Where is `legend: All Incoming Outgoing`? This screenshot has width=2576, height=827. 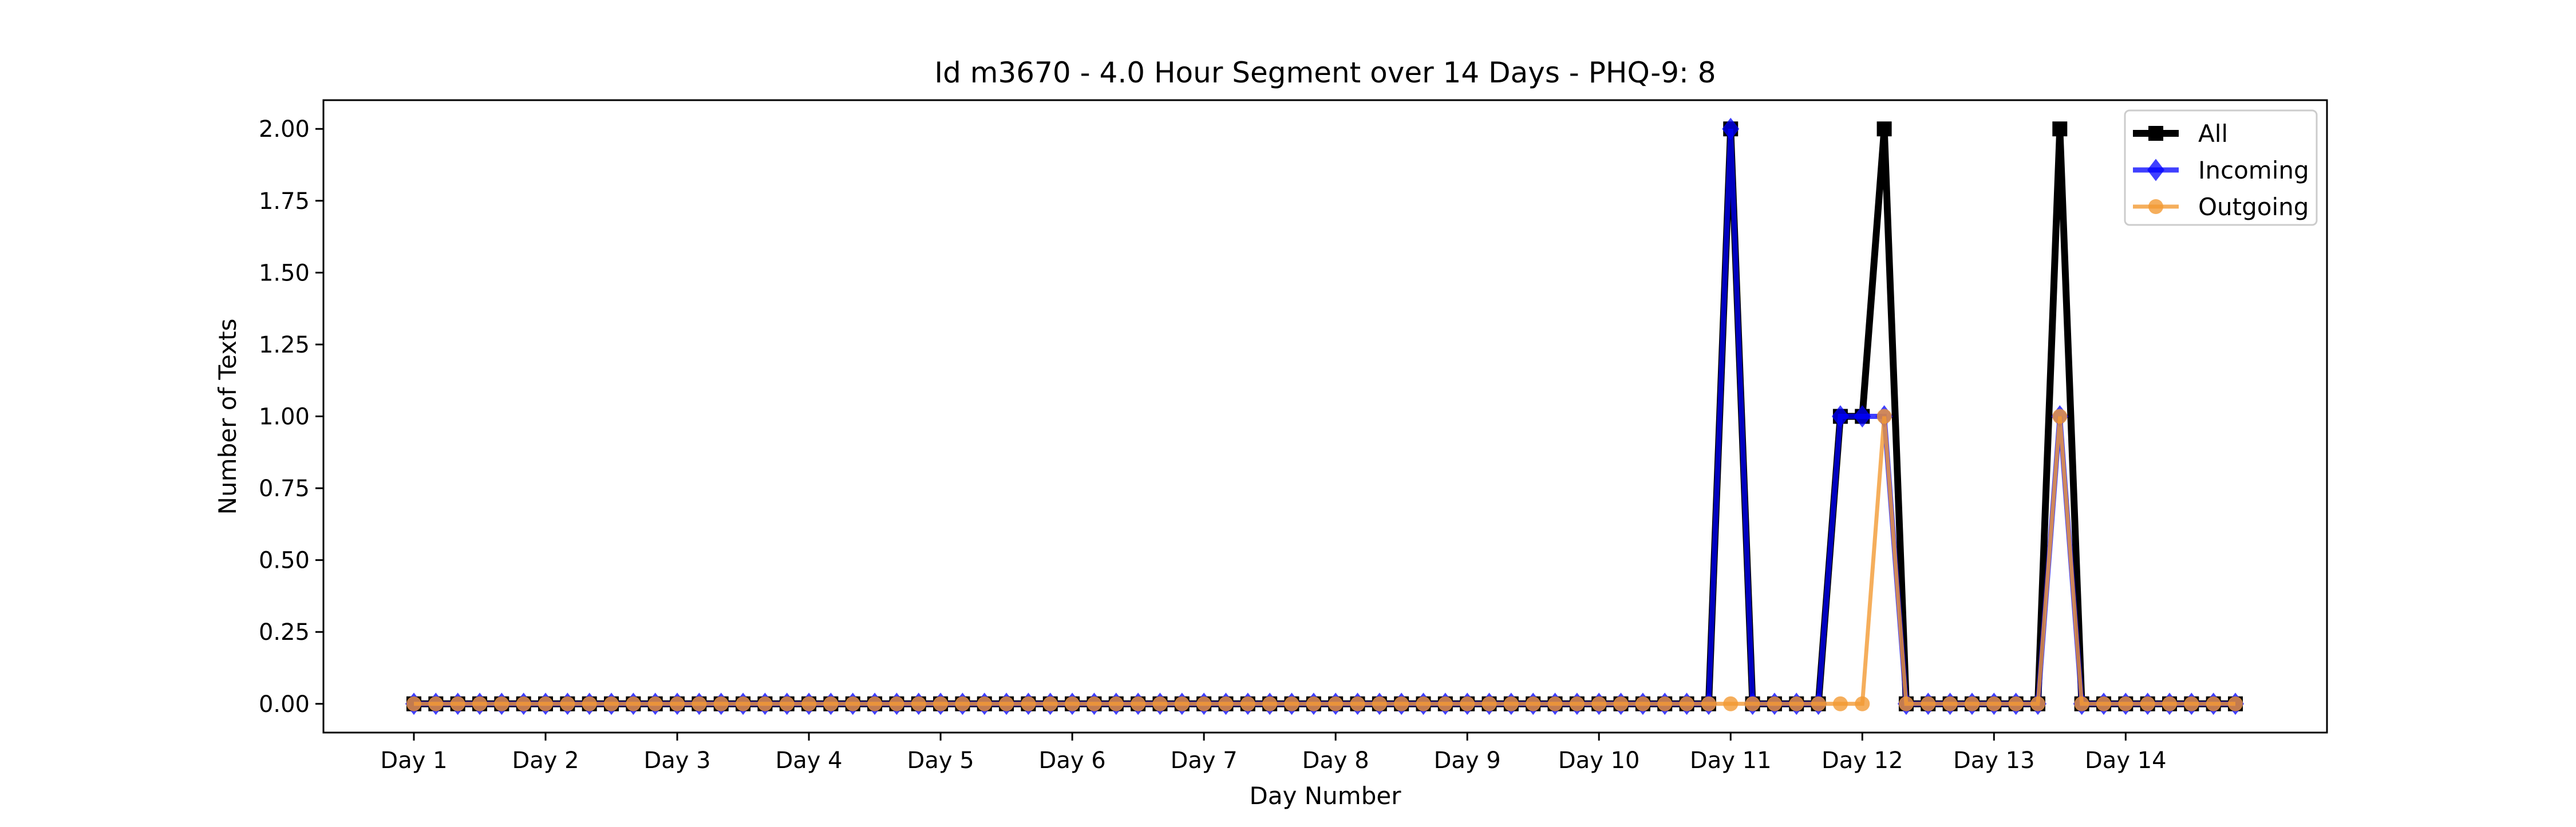
legend: All Incoming Outgoing is located at coordinates (2221, 167).